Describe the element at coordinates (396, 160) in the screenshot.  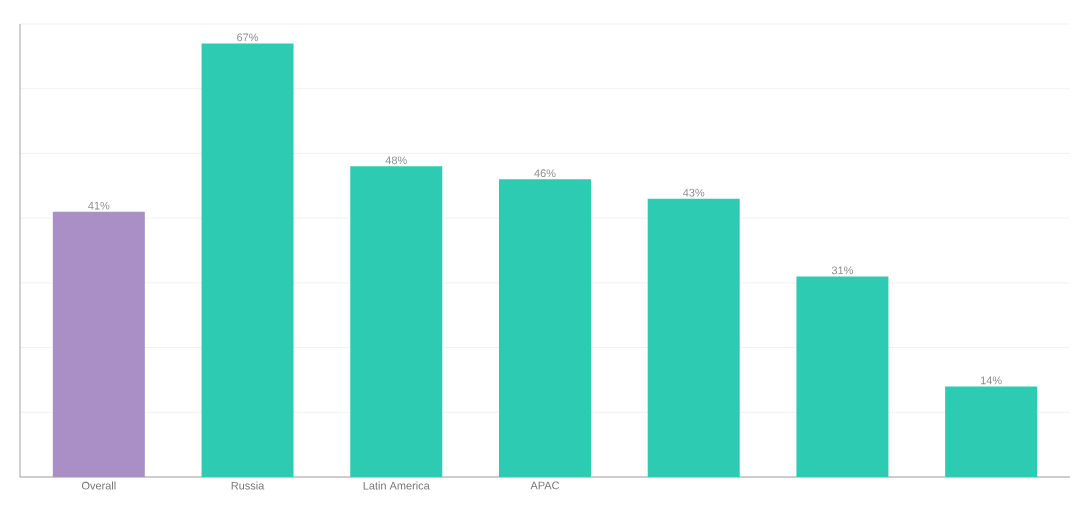
I see `data-label: 48%` at that location.